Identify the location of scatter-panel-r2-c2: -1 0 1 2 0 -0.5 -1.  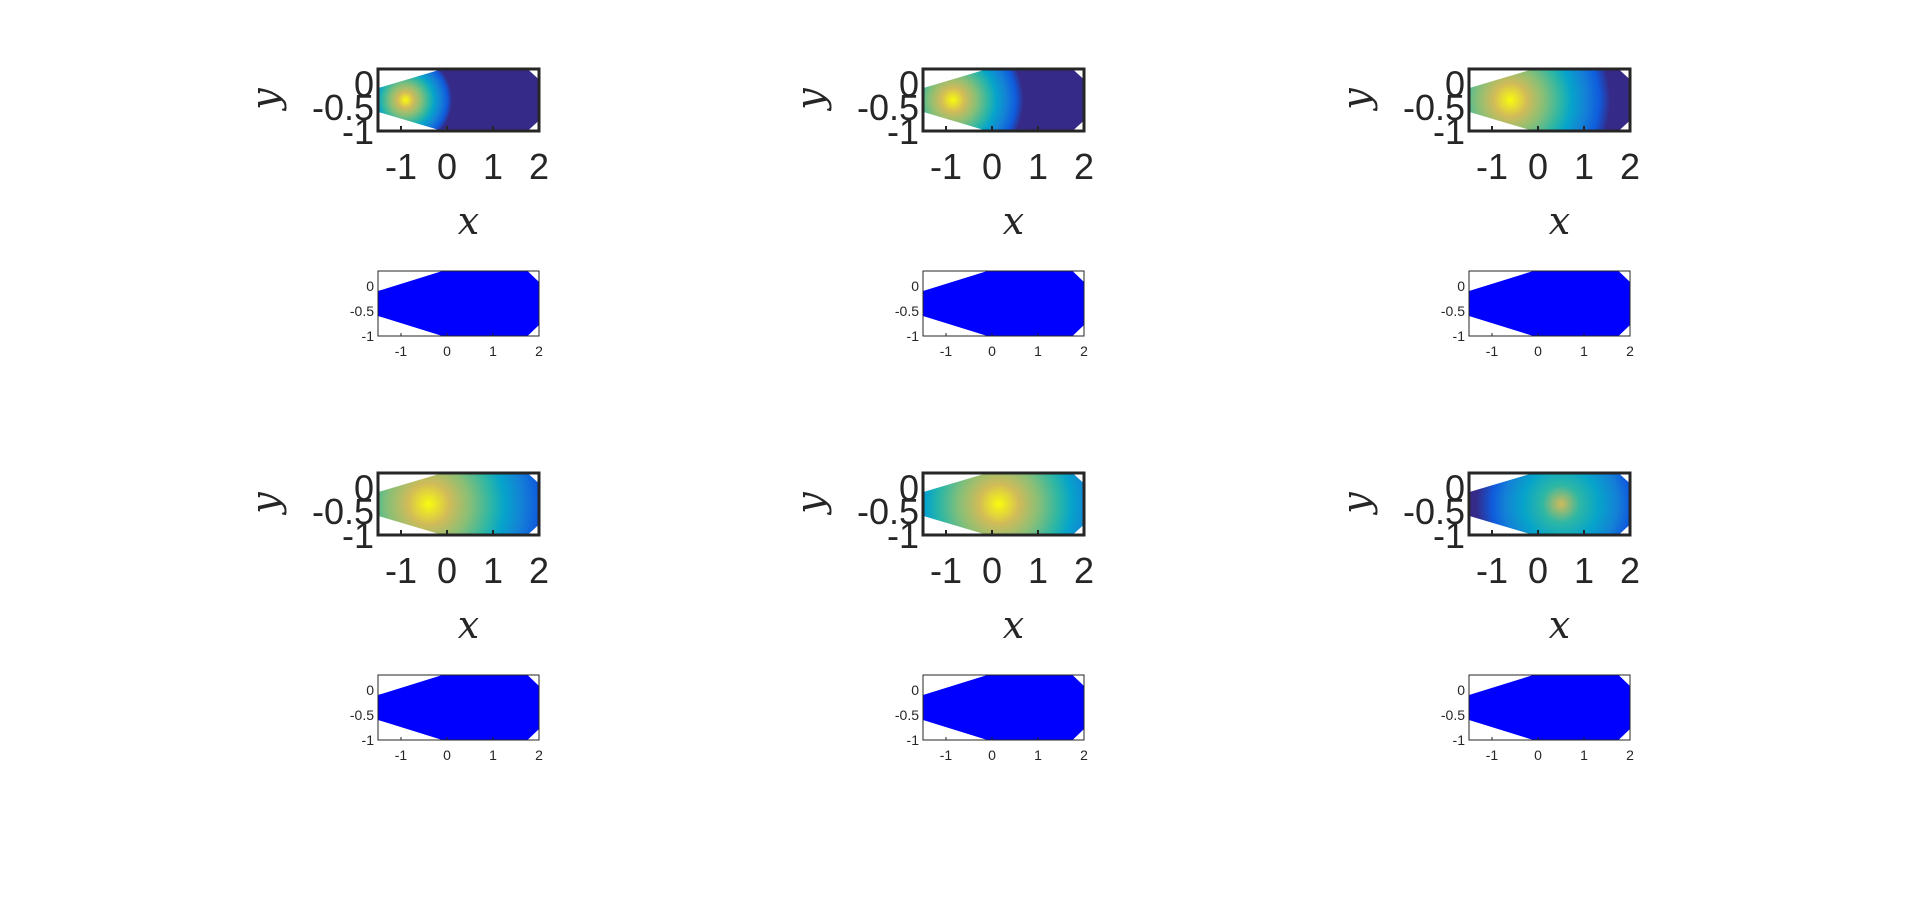
(991, 718).